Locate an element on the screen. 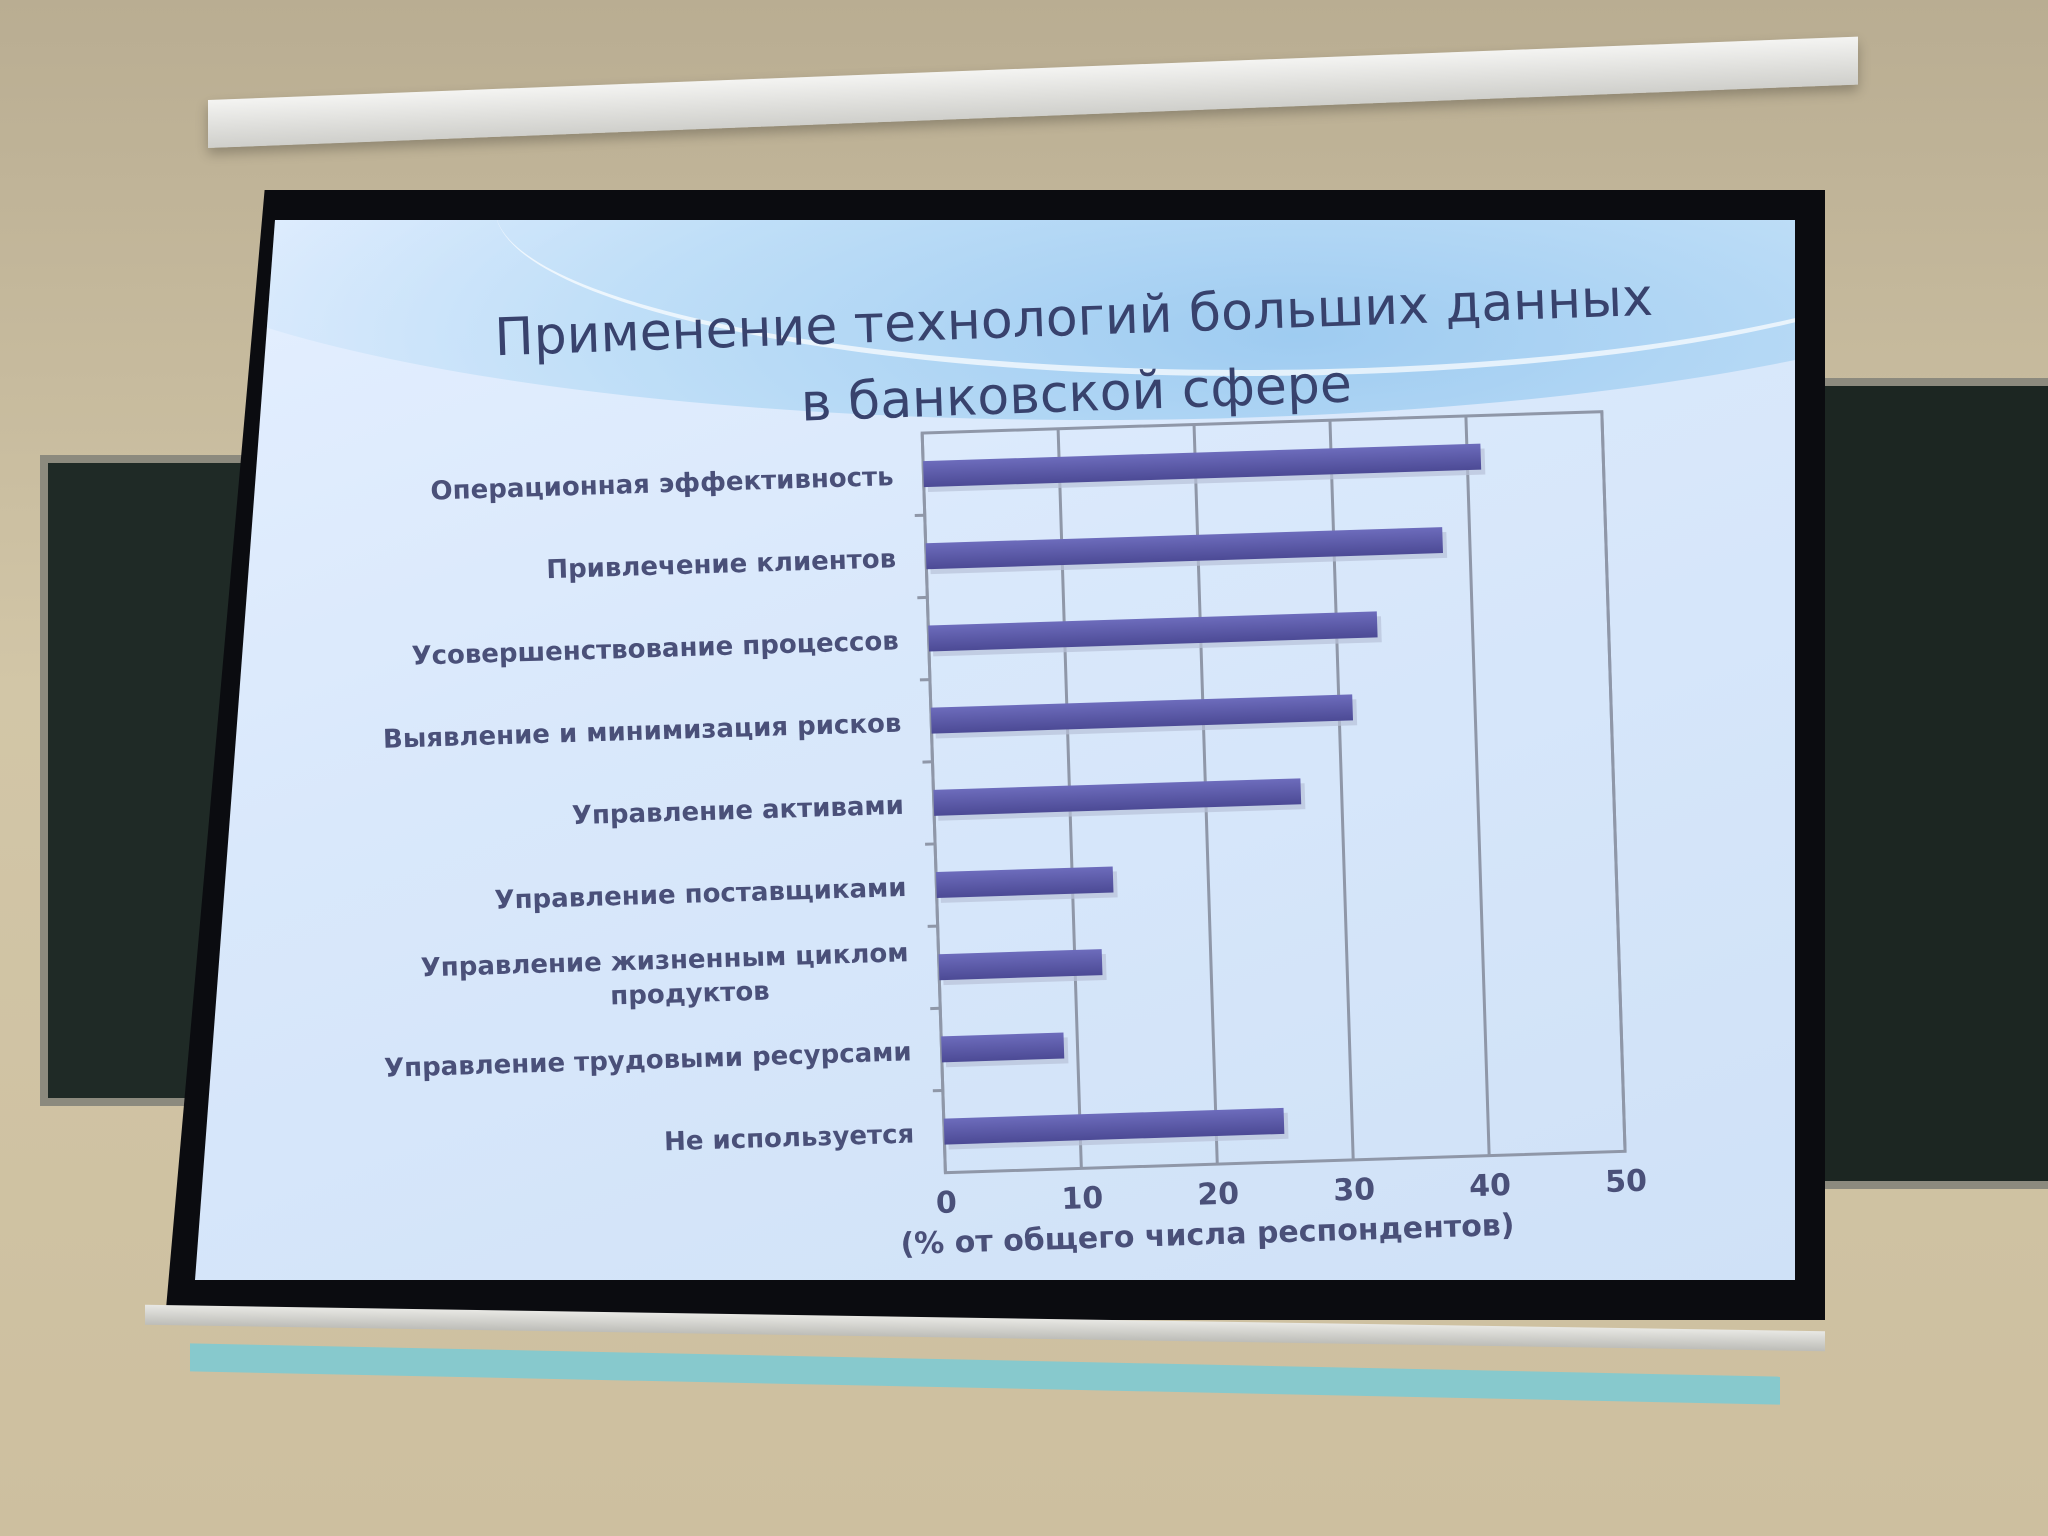 The width and height of the screenshot is (2048, 1536). x-tick-label: 10 is located at coordinates (1082, 1199).